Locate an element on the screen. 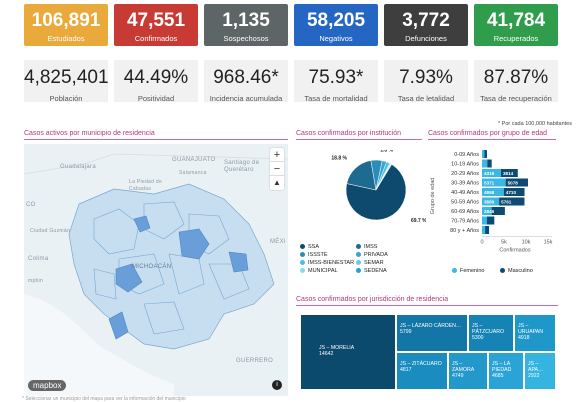 Image resolution: width=578 pixels, height=402 pixels. mapbox-logo: mapbox is located at coordinates (47, 385).